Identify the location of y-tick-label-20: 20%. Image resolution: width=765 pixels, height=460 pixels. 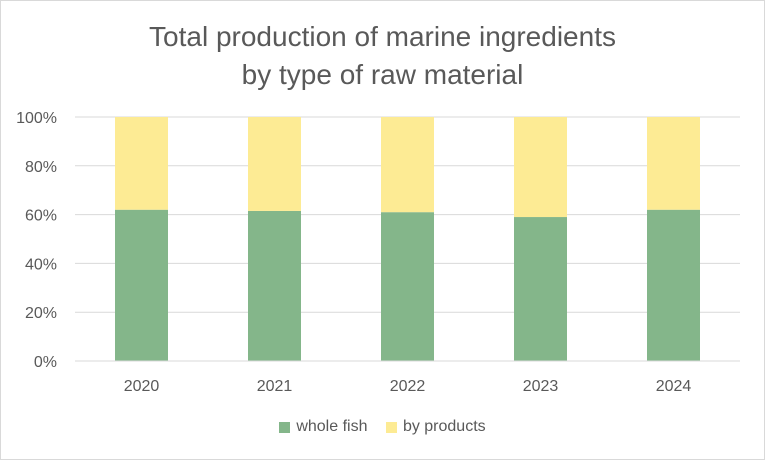
(41, 313).